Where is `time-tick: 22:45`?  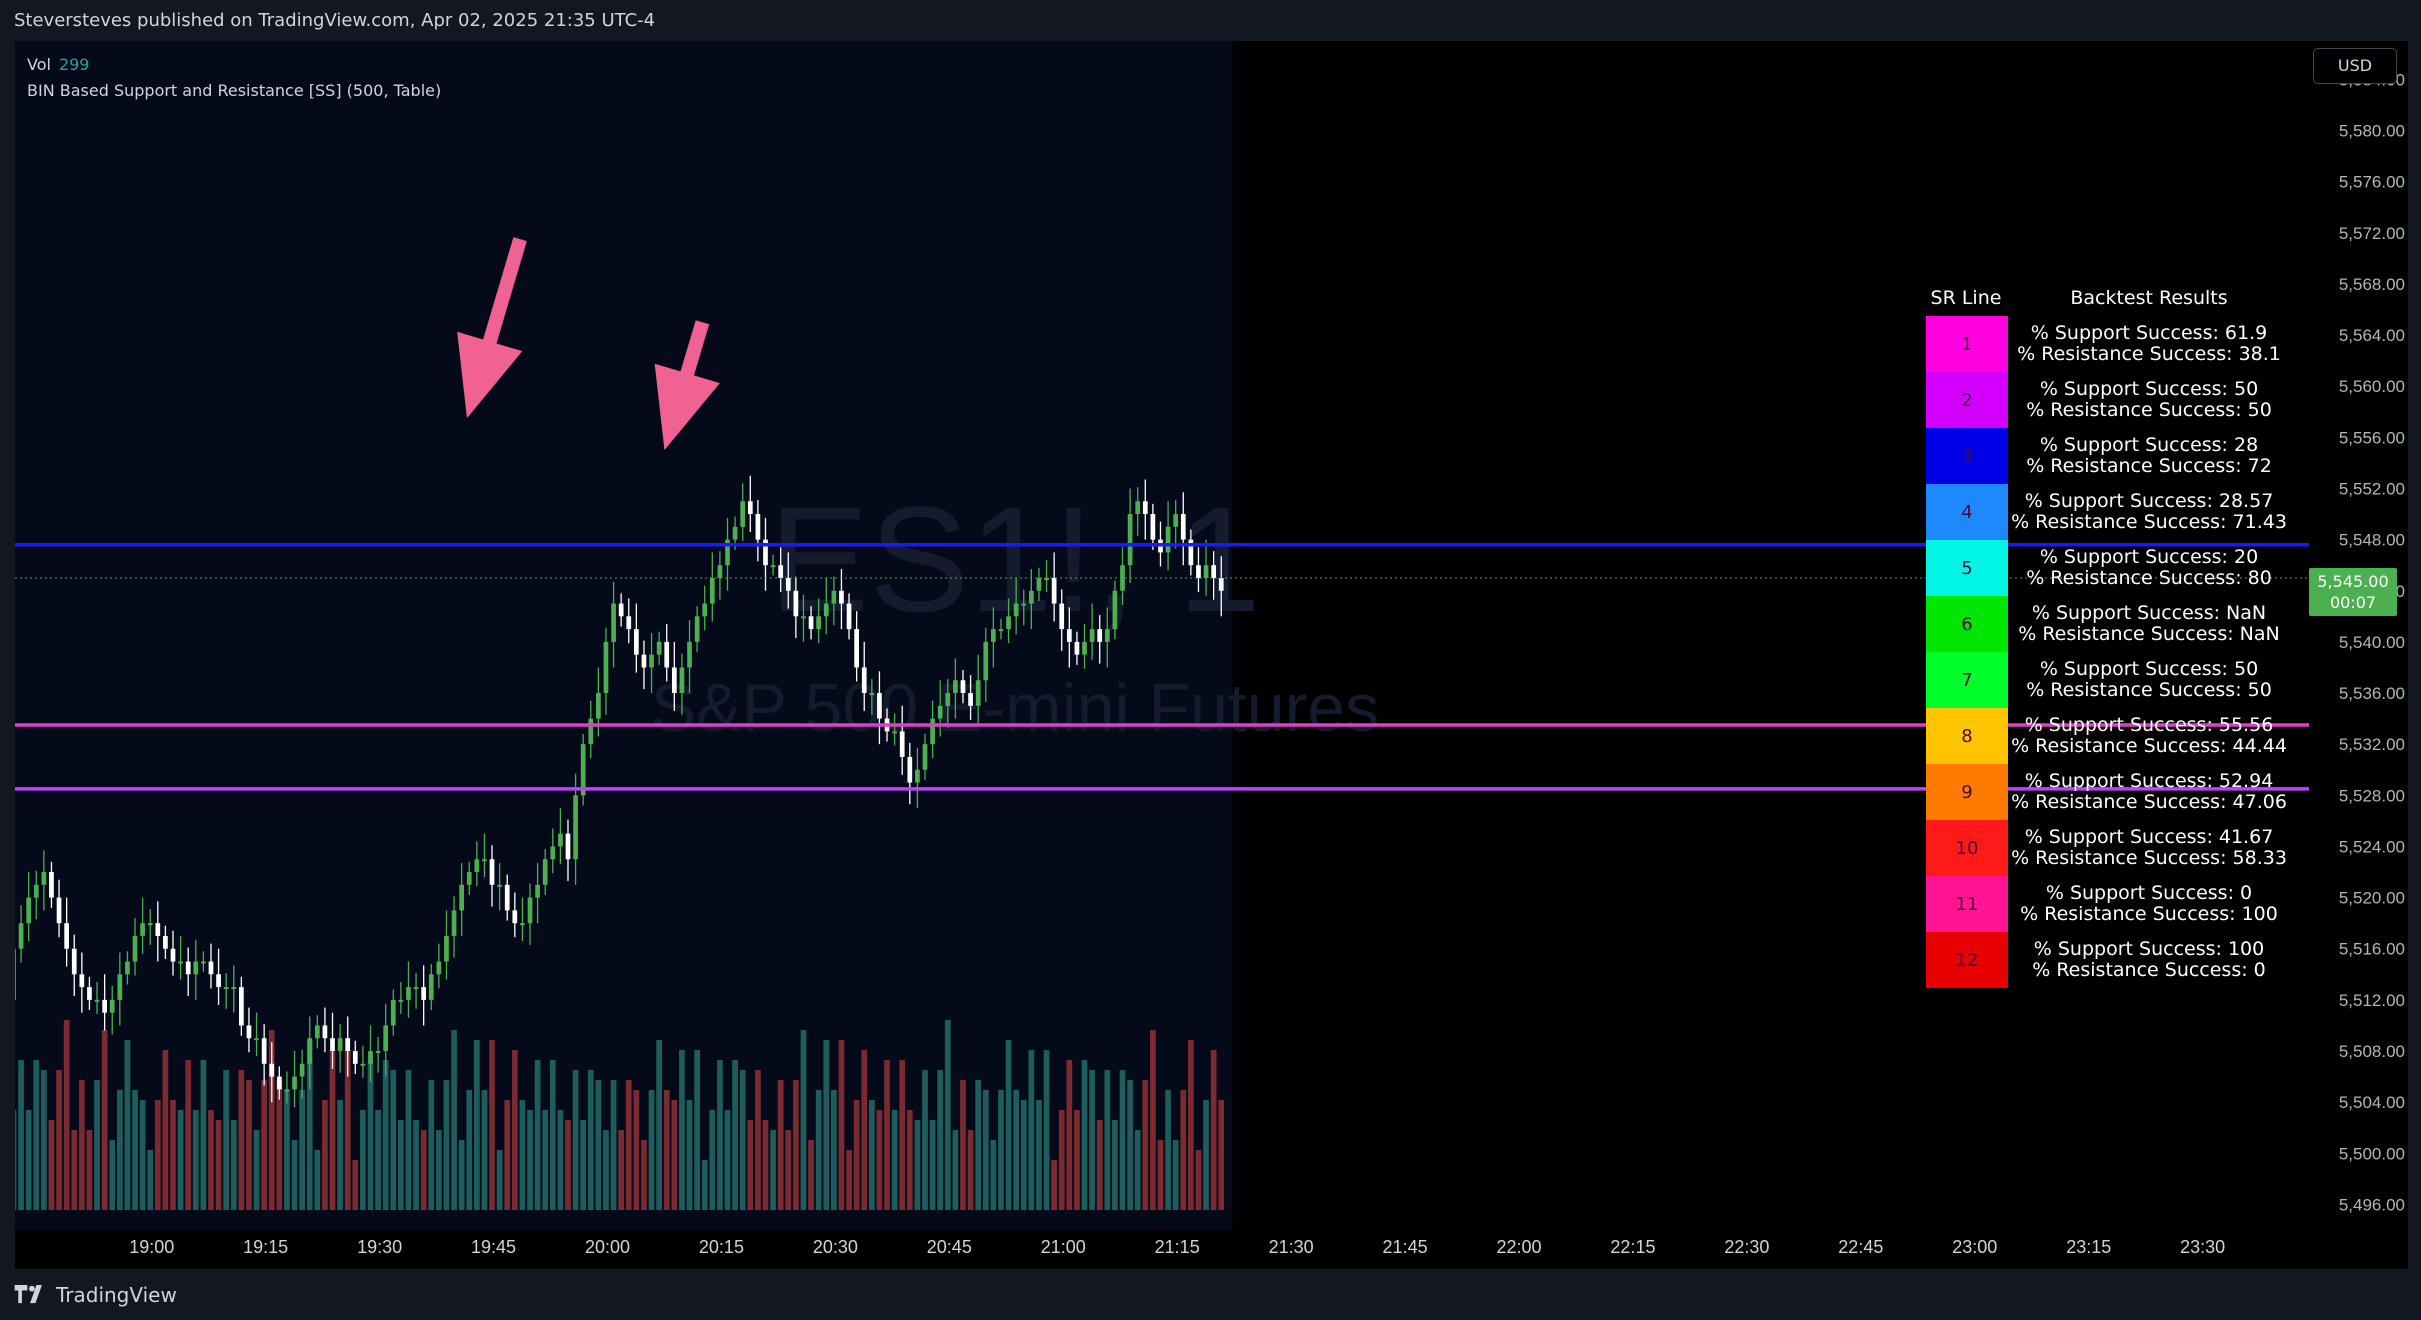
time-tick: 22:45 is located at coordinates (1860, 1247).